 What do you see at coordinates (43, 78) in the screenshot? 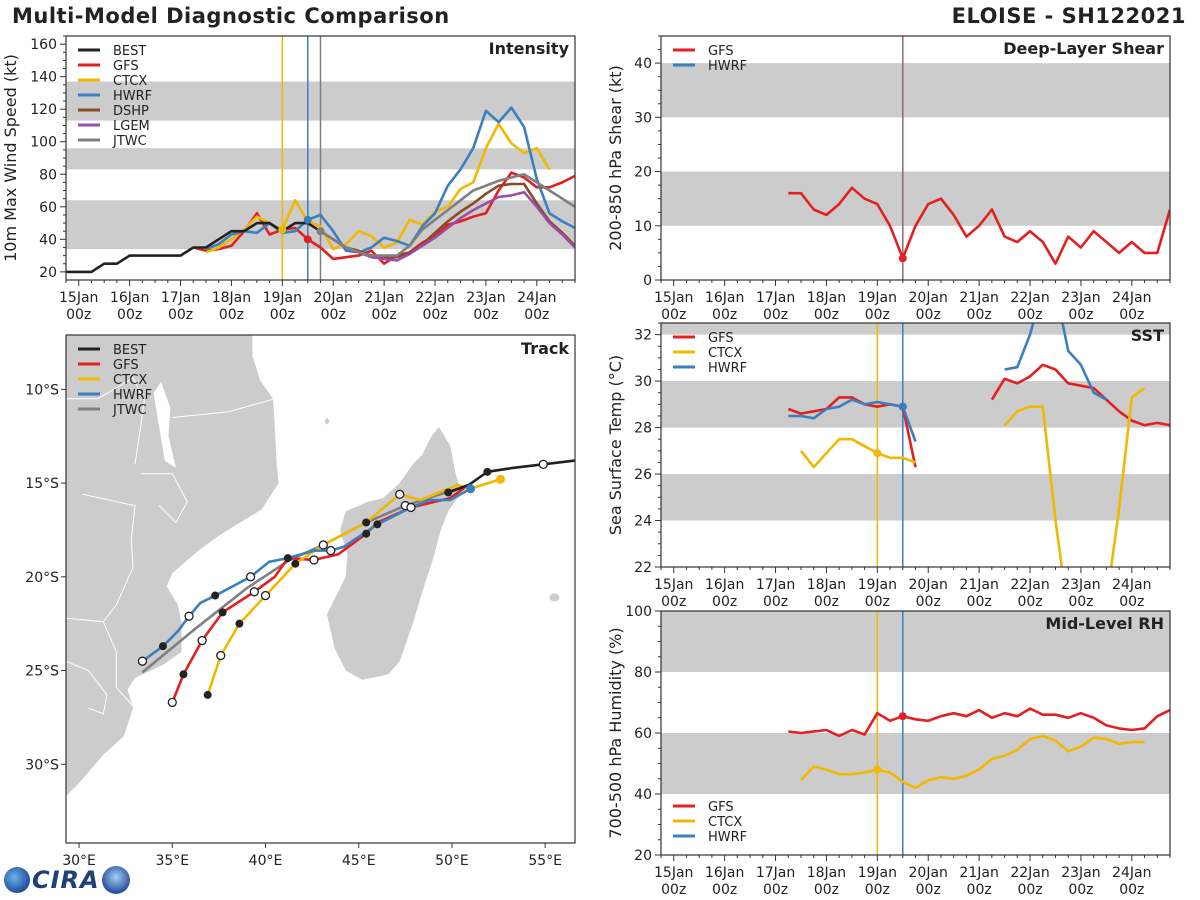
I see `y-tick-label: 140` at bounding box center [43, 78].